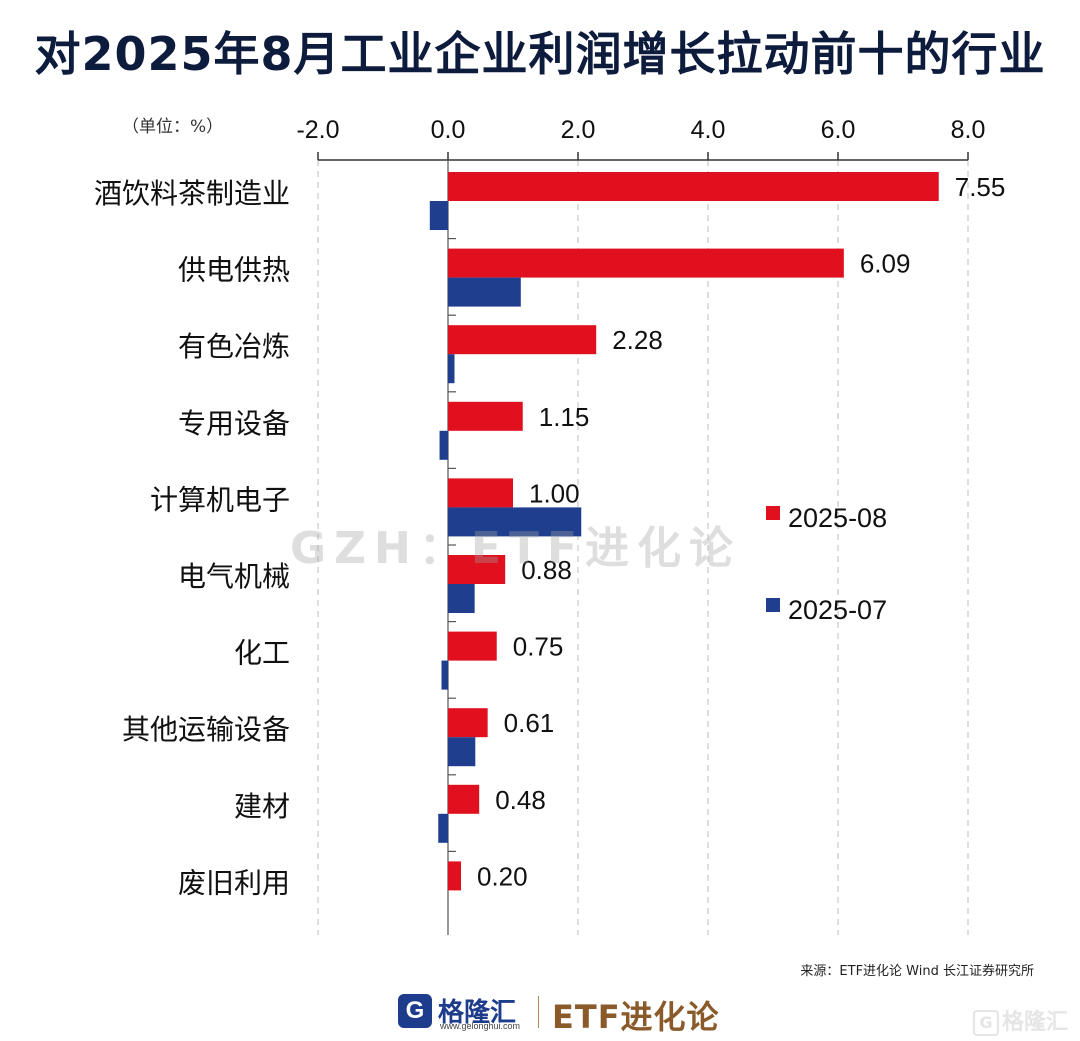  I want to click on unit-label: （单位：%）, so click(173, 127).